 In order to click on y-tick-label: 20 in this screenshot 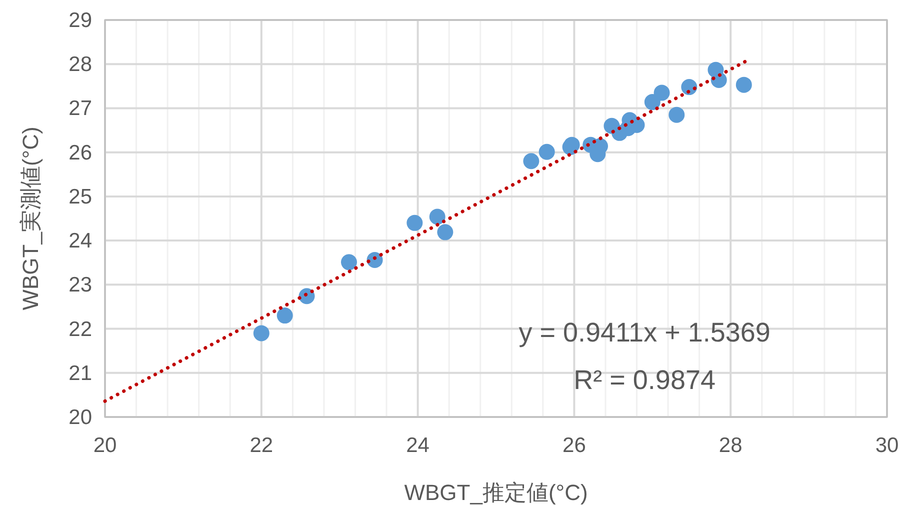, I will do `click(80, 417)`.